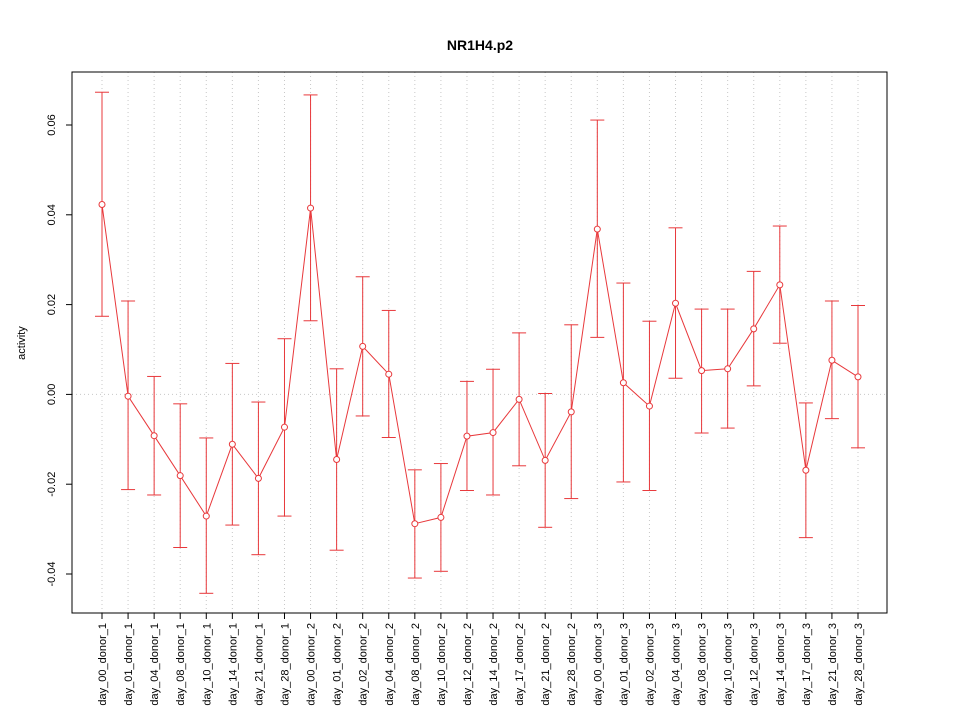  Describe the element at coordinates (520, 664) in the screenshot. I see `x-tick-label: day_17_donor_2` at that location.